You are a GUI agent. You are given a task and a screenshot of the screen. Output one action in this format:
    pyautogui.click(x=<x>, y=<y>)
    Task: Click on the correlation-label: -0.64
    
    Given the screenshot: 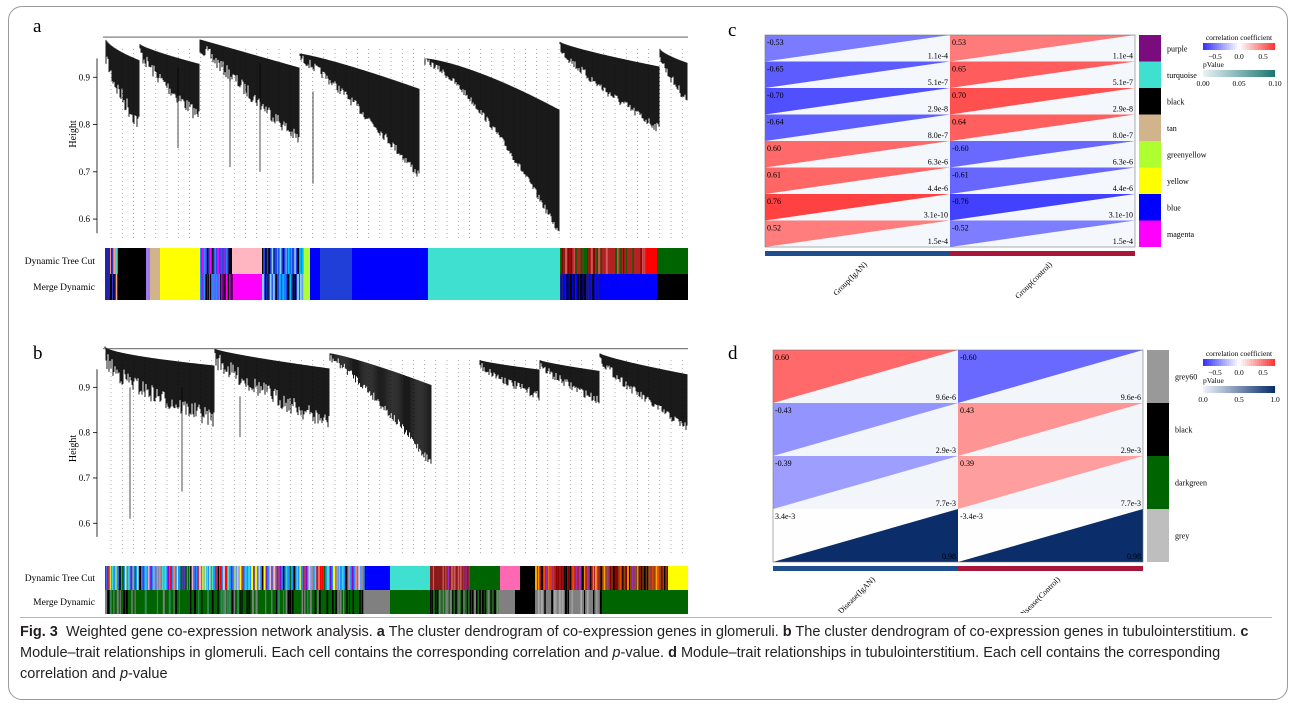 What is the action you would take?
    pyautogui.click(x=775, y=122)
    